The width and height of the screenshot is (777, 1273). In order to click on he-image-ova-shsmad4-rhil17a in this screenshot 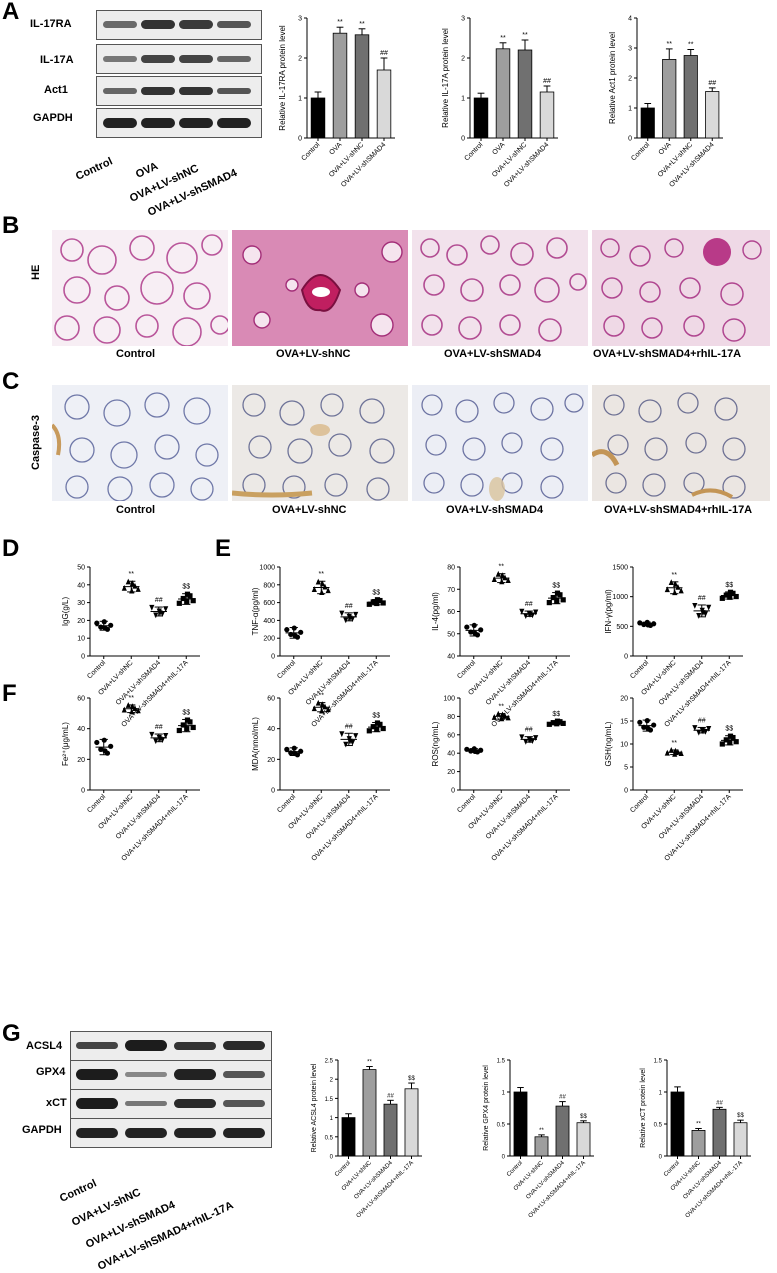, I will do `click(681, 288)`.